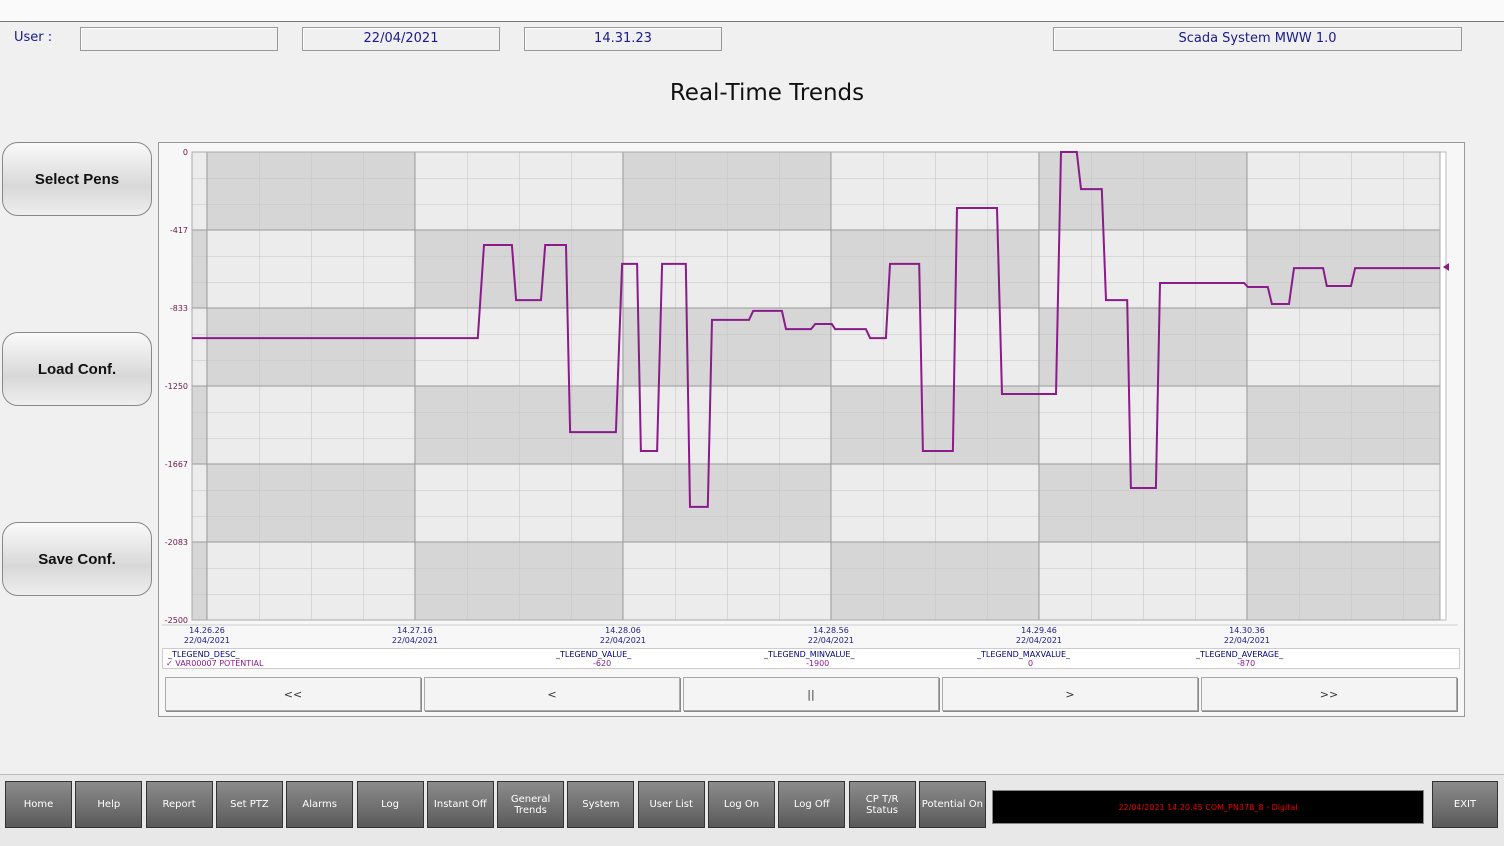  What do you see at coordinates (882, 804) in the screenshot?
I see `menu-button: CP T/R Status` at bounding box center [882, 804].